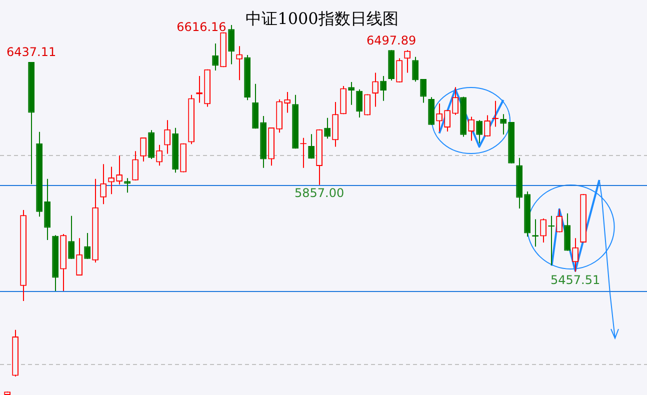  I want to click on chart-title: 中证1000指数日线图, so click(322, 18).